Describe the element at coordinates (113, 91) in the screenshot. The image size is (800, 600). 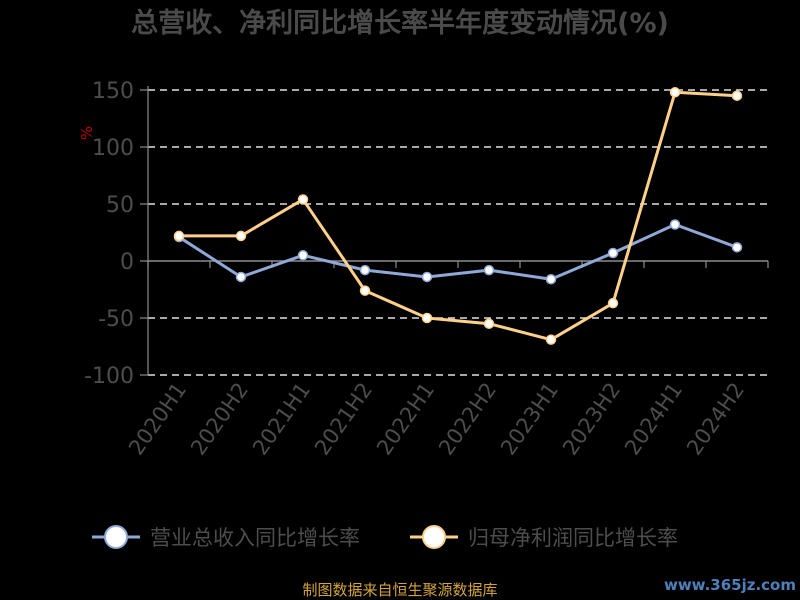
I see `y-tick-label: 150` at that location.